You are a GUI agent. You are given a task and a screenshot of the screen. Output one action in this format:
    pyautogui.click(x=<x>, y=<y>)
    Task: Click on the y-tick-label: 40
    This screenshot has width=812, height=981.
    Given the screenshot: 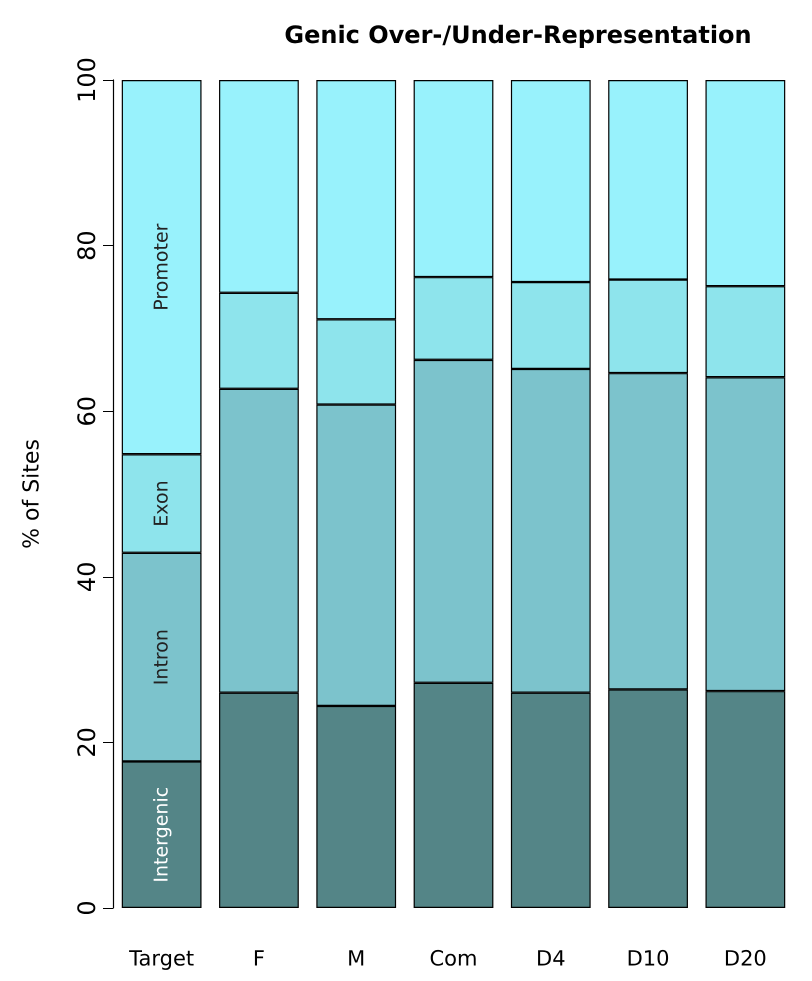 What is the action you would take?
    pyautogui.click(x=87, y=577)
    